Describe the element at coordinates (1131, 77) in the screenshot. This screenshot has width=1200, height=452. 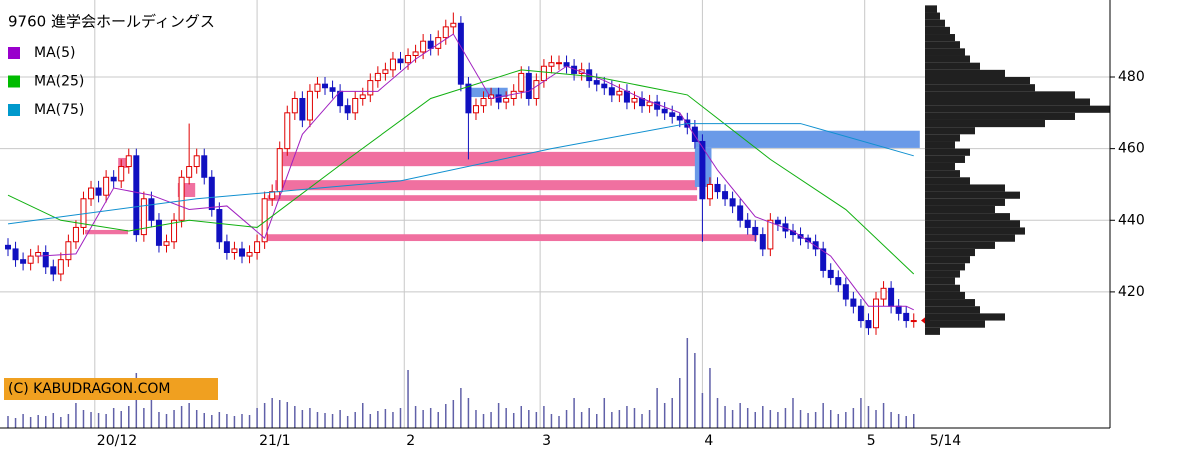
I see `y-tick-label: 480` at that location.